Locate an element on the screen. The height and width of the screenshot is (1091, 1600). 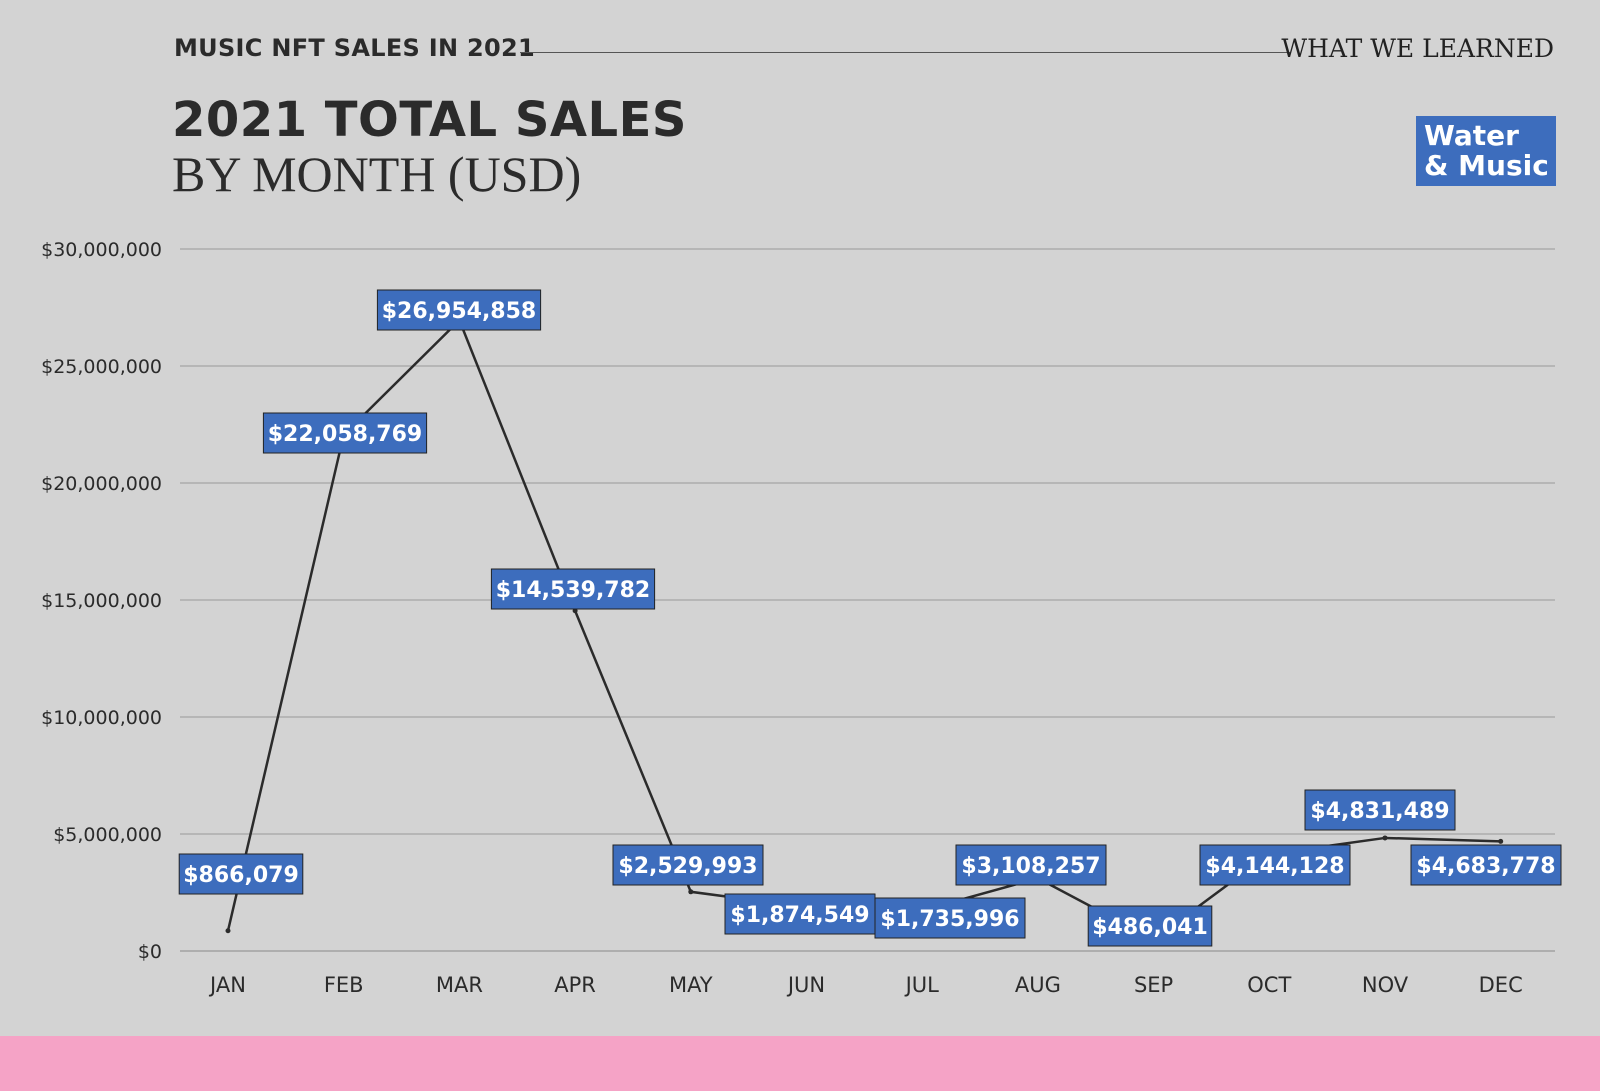
y-tick-label: $15,000,000 is located at coordinates (101, 601).